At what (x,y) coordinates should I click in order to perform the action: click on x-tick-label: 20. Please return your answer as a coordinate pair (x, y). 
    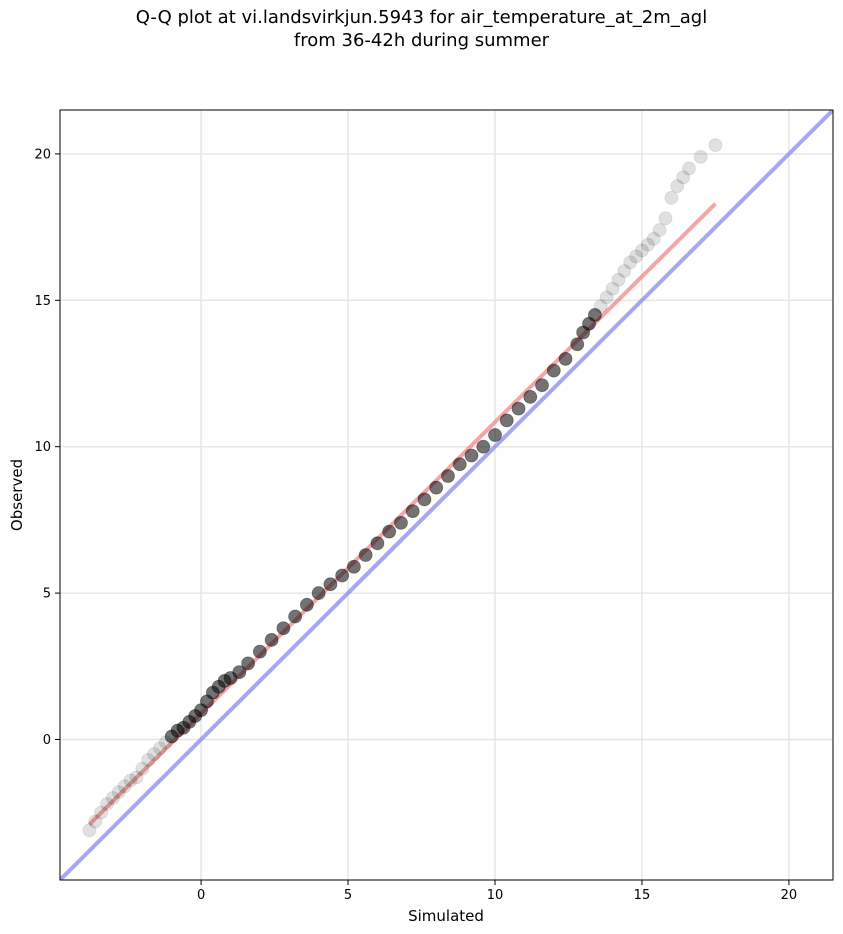
    Looking at the image, I should click on (789, 895).